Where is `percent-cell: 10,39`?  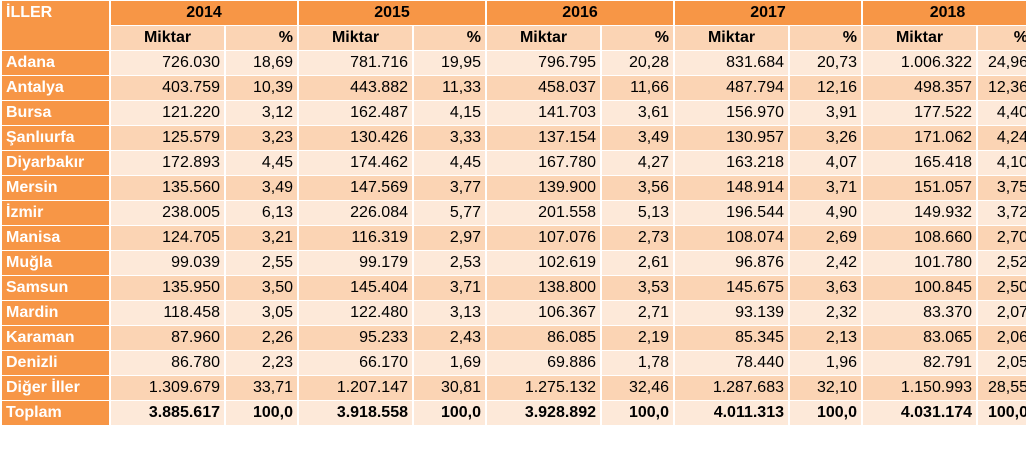 percent-cell: 10,39 is located at coordinates (261, 88).